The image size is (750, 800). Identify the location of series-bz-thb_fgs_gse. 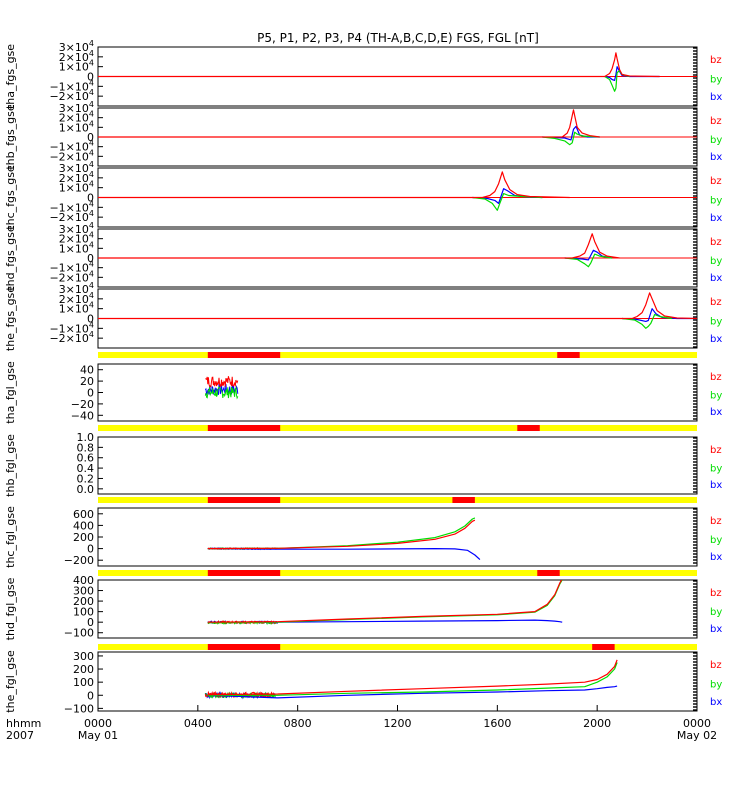
(349, 123).